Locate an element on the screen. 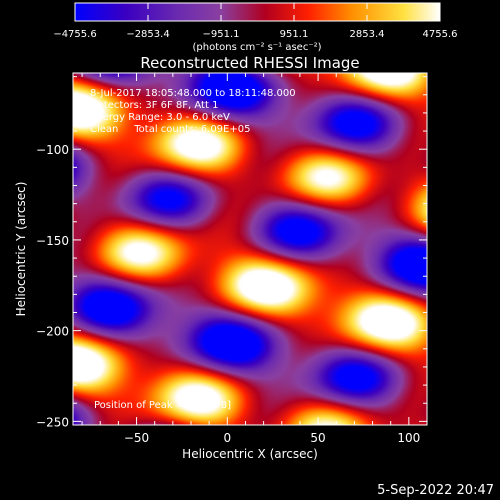  annotation-peak: Position of Peak = [-84,-78] is located at coordinates (162, 405).